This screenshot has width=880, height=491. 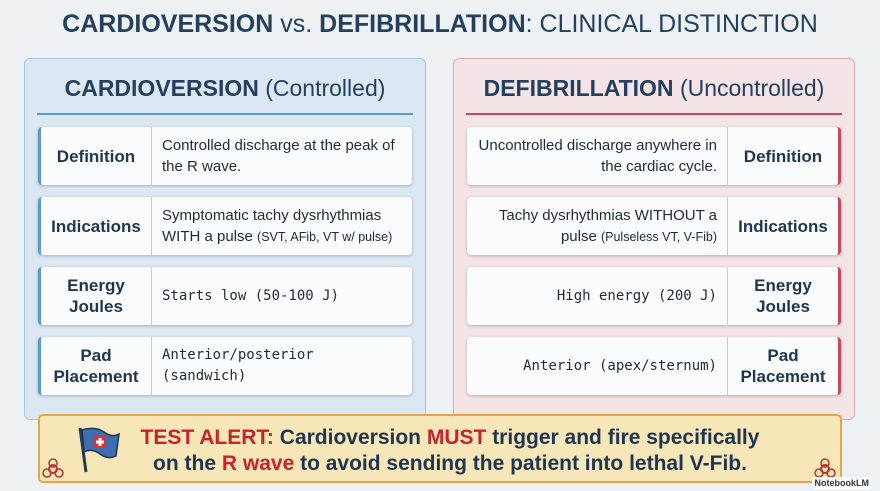 I want to click on heading: CARDIOVERSION, so click(x=161, y=88).